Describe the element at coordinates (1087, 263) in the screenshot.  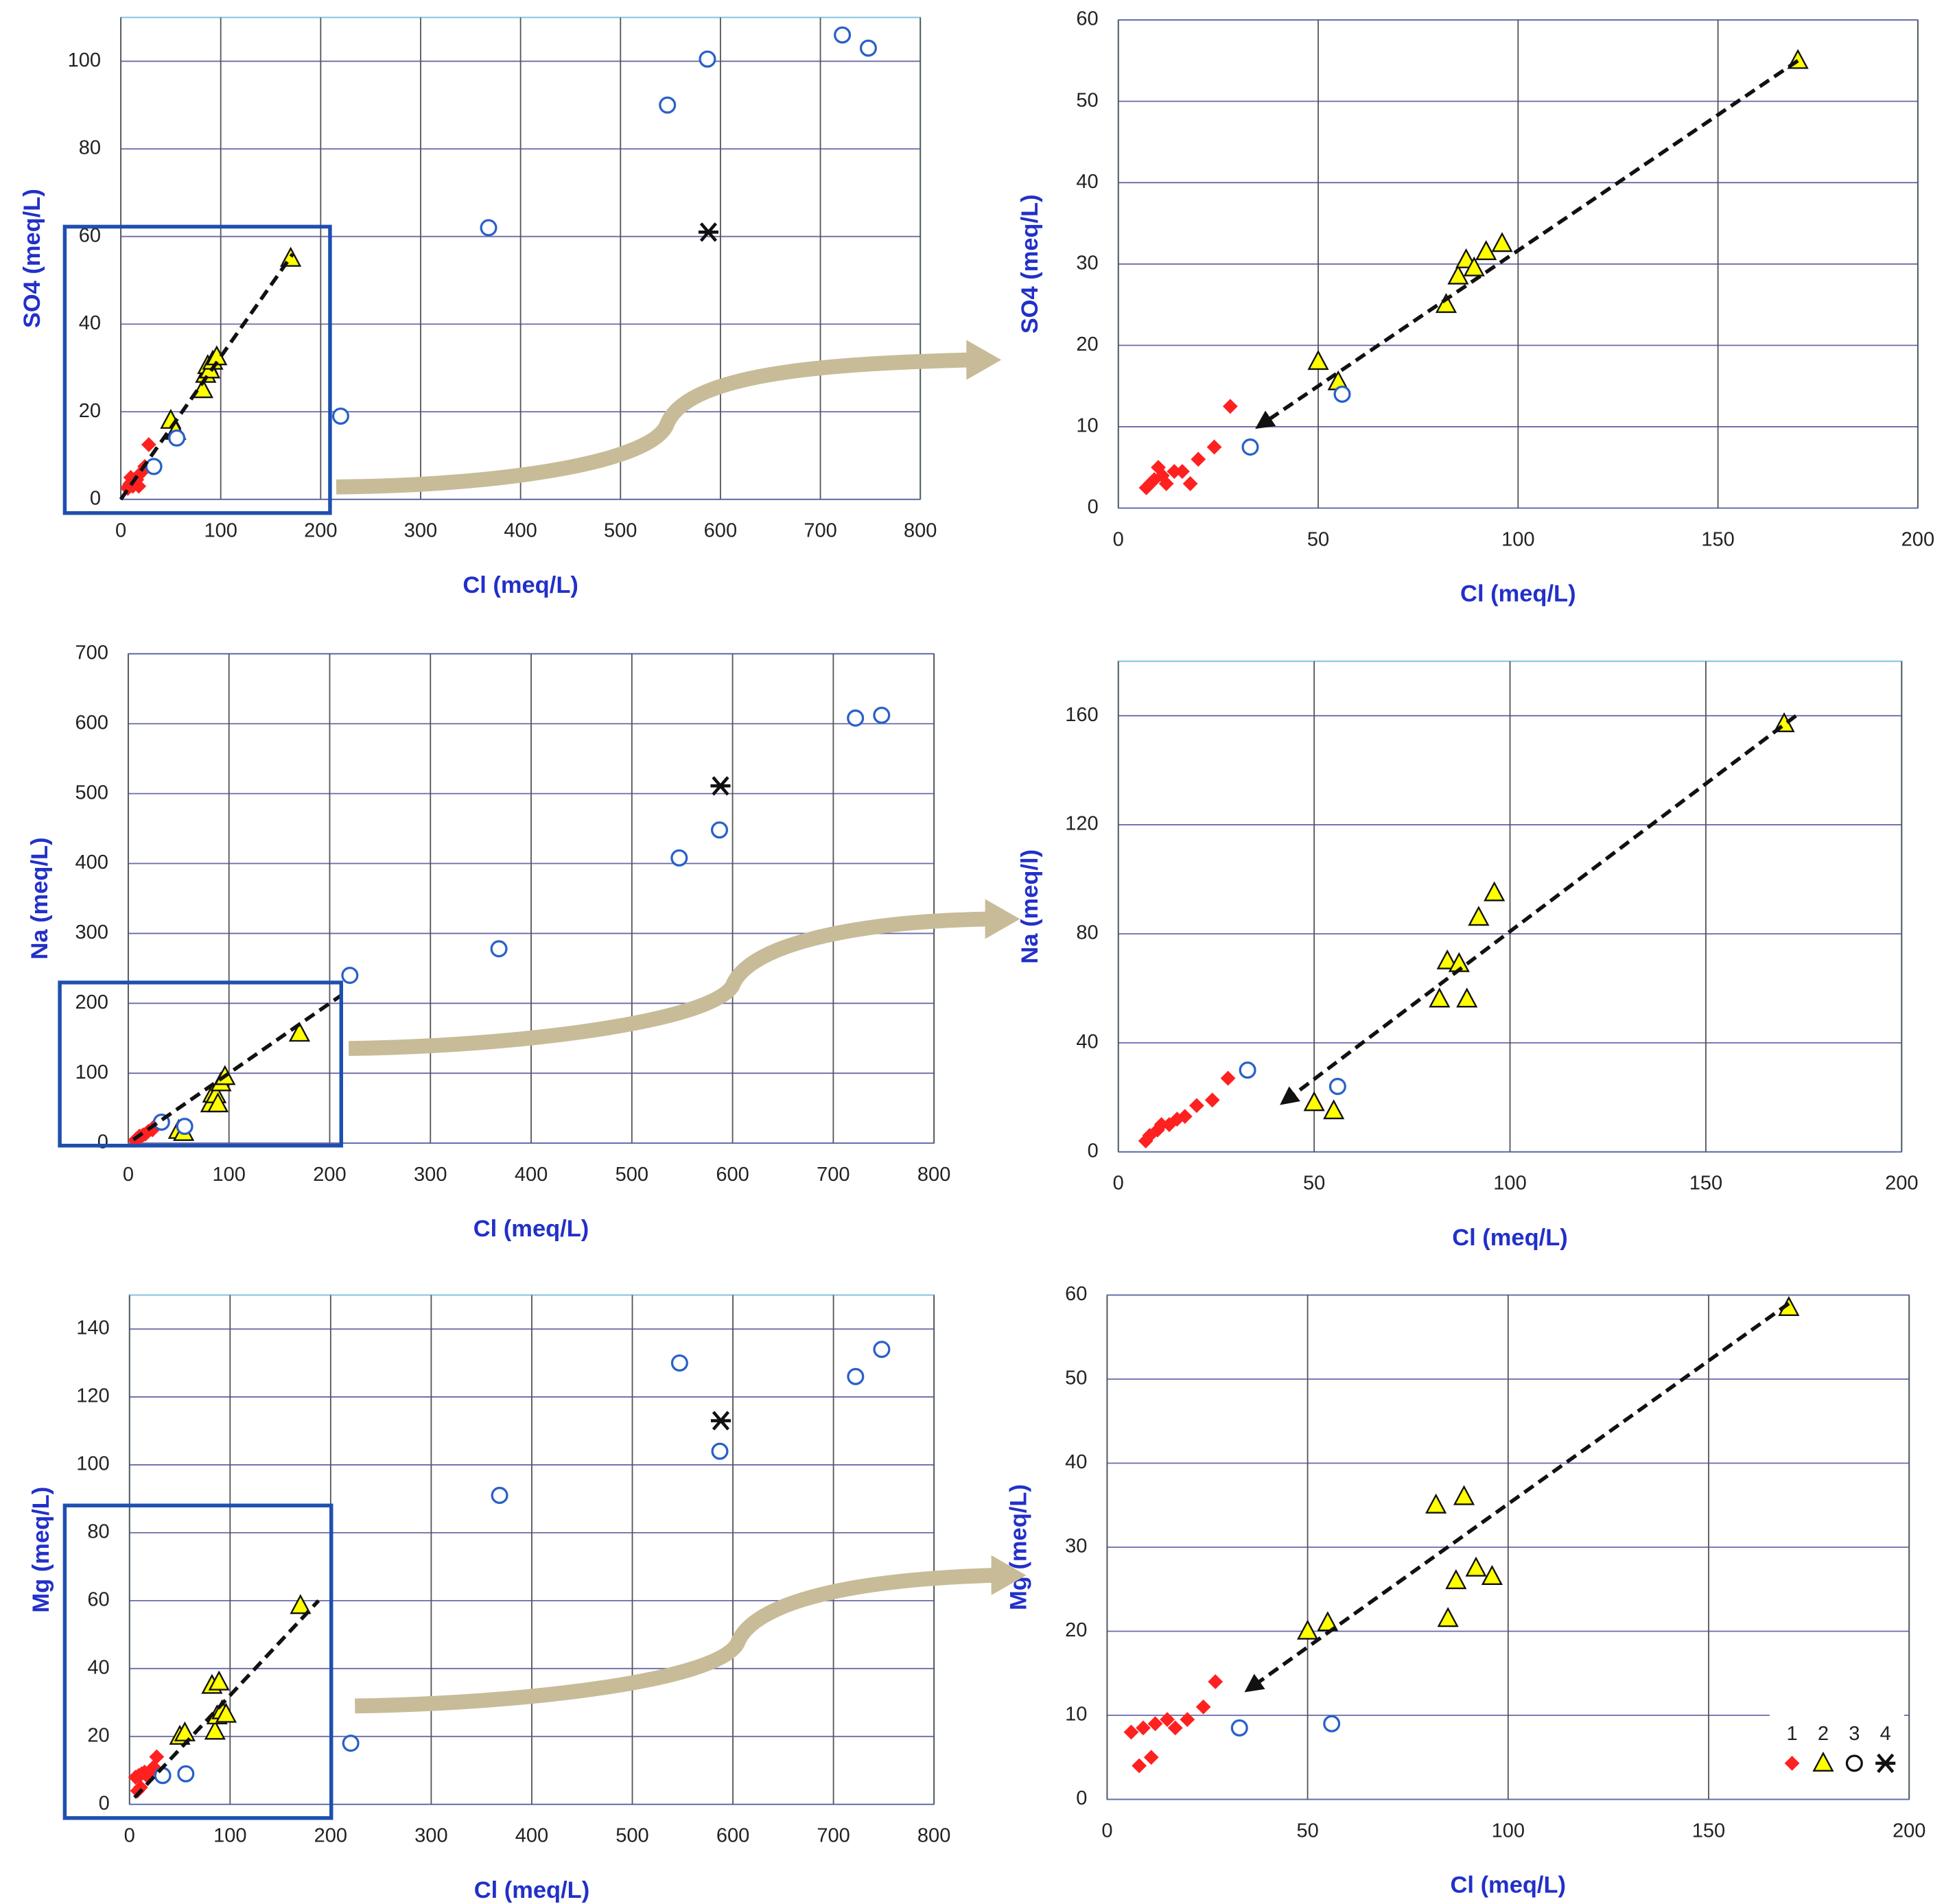
I see `y-tick-label: 30` at that location.